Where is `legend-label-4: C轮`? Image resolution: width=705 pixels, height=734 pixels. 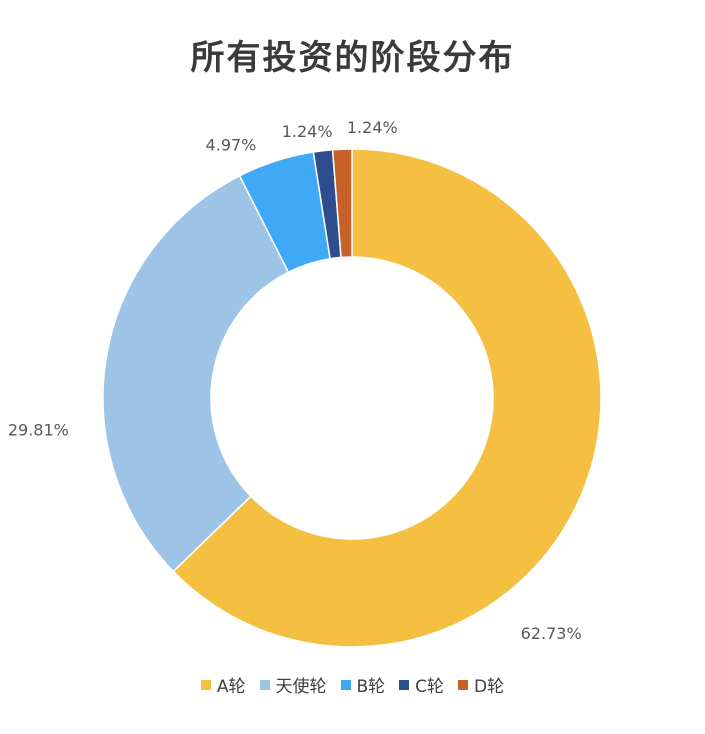
legend-label-4: C轮 is located at coordinates (430, 687).